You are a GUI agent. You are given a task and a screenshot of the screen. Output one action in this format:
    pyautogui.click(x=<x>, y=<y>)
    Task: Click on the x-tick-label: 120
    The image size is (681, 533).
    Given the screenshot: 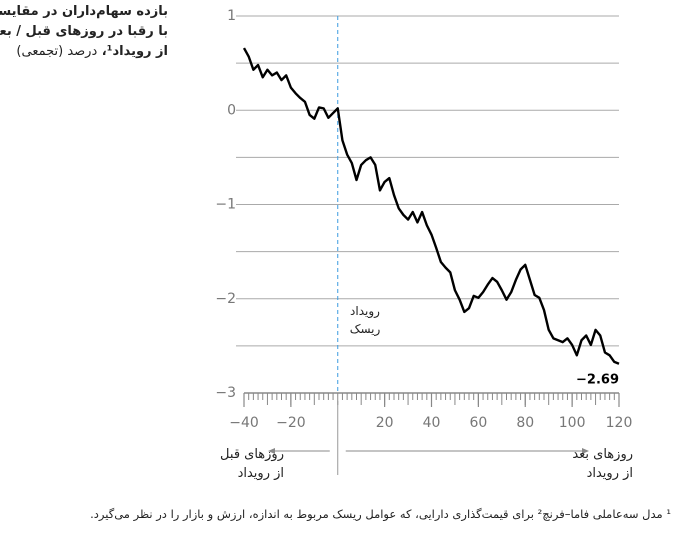 What is the action you would take?
    pyautogui.click(x=619, y=423)
    